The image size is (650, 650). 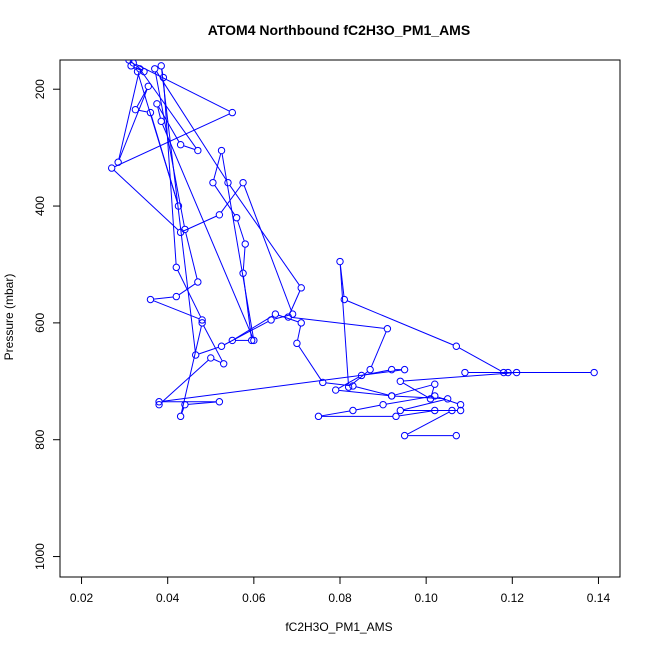 What do you see at coordinates (340, 590) in the screenshot?
I see `x-axis: 0.02 0.04 0.06 0.08 0.10 0.12 0.14` at bounding box center [340, 590].